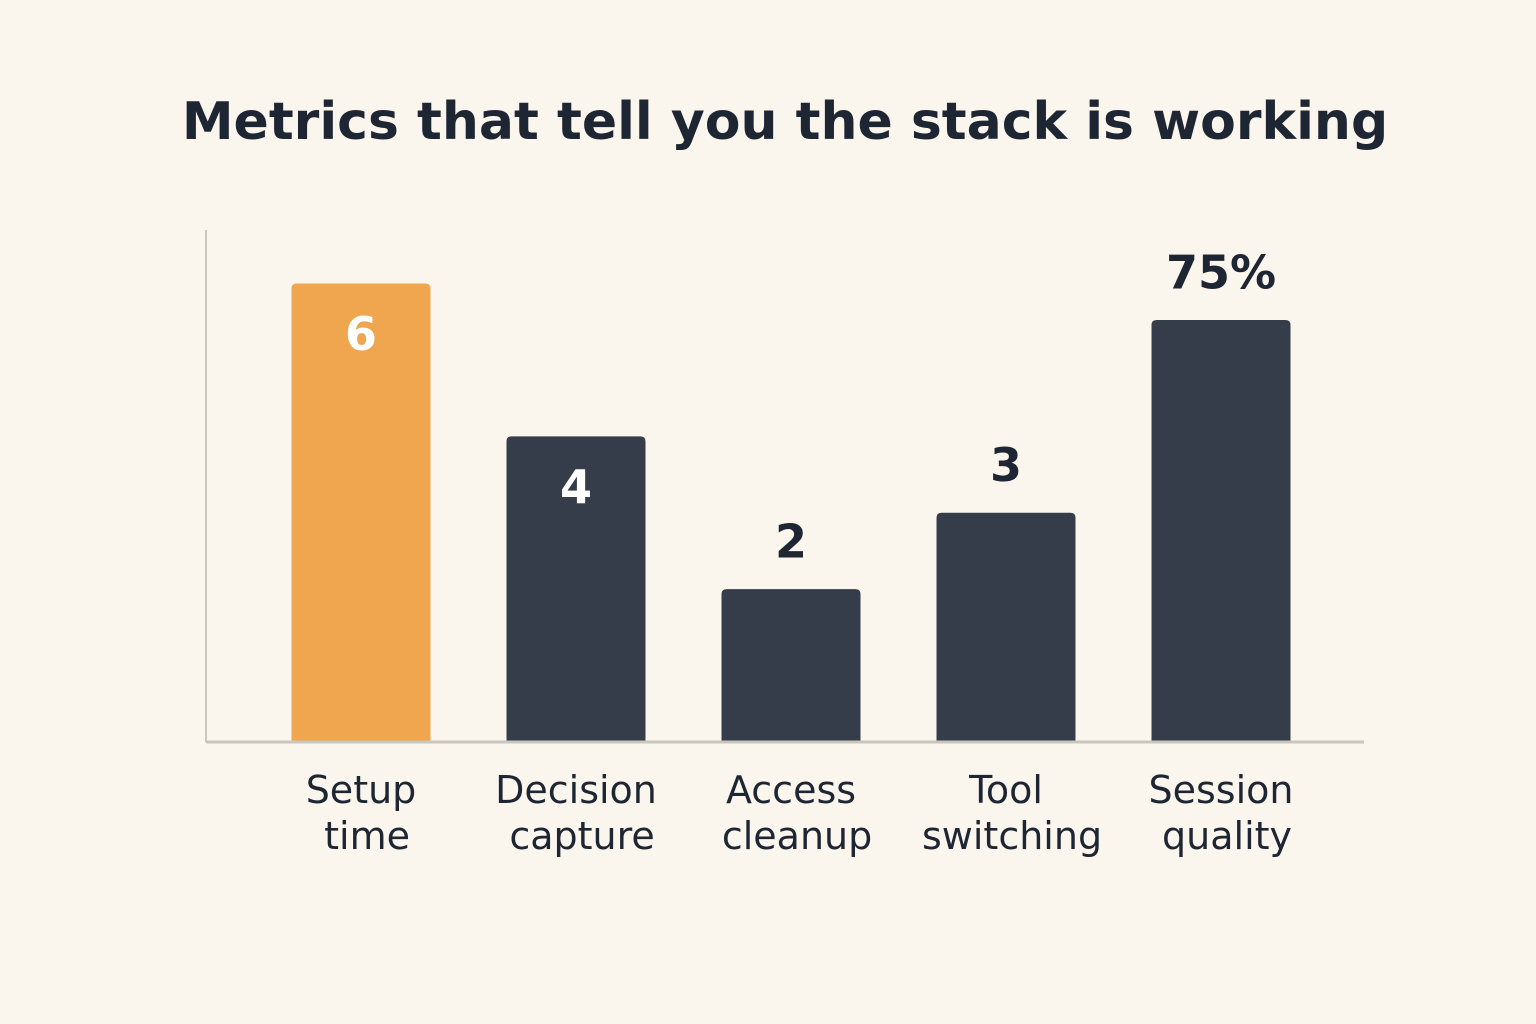 This screenshot has width=1536, height=1024. I want to click on x-tick-label: Access cleanup, so click(791, 813).